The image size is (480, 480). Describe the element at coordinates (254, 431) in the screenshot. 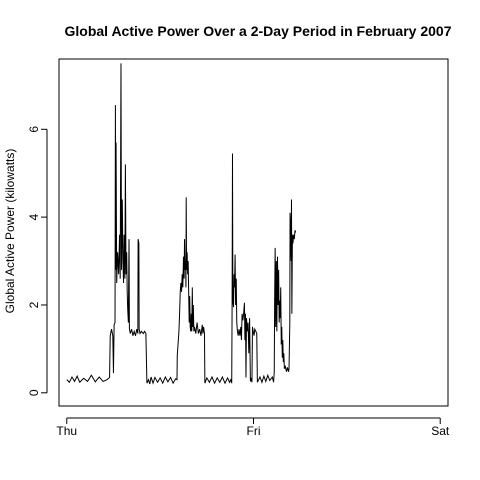

I see `x-tick-label: Fri` at that location.